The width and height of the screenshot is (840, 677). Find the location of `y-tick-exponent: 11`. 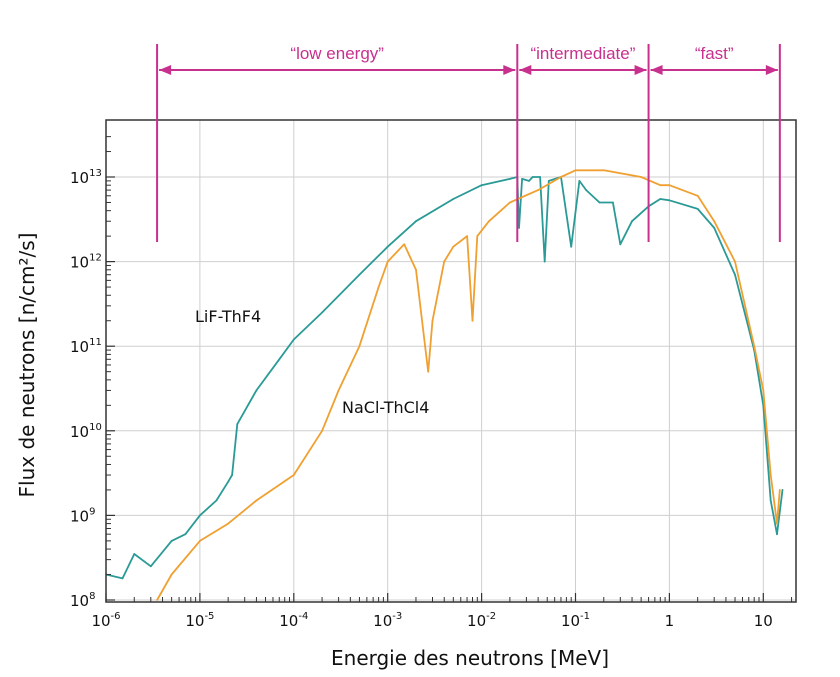

y-tick-exponent: 11 is located at coordinates (95, 342).